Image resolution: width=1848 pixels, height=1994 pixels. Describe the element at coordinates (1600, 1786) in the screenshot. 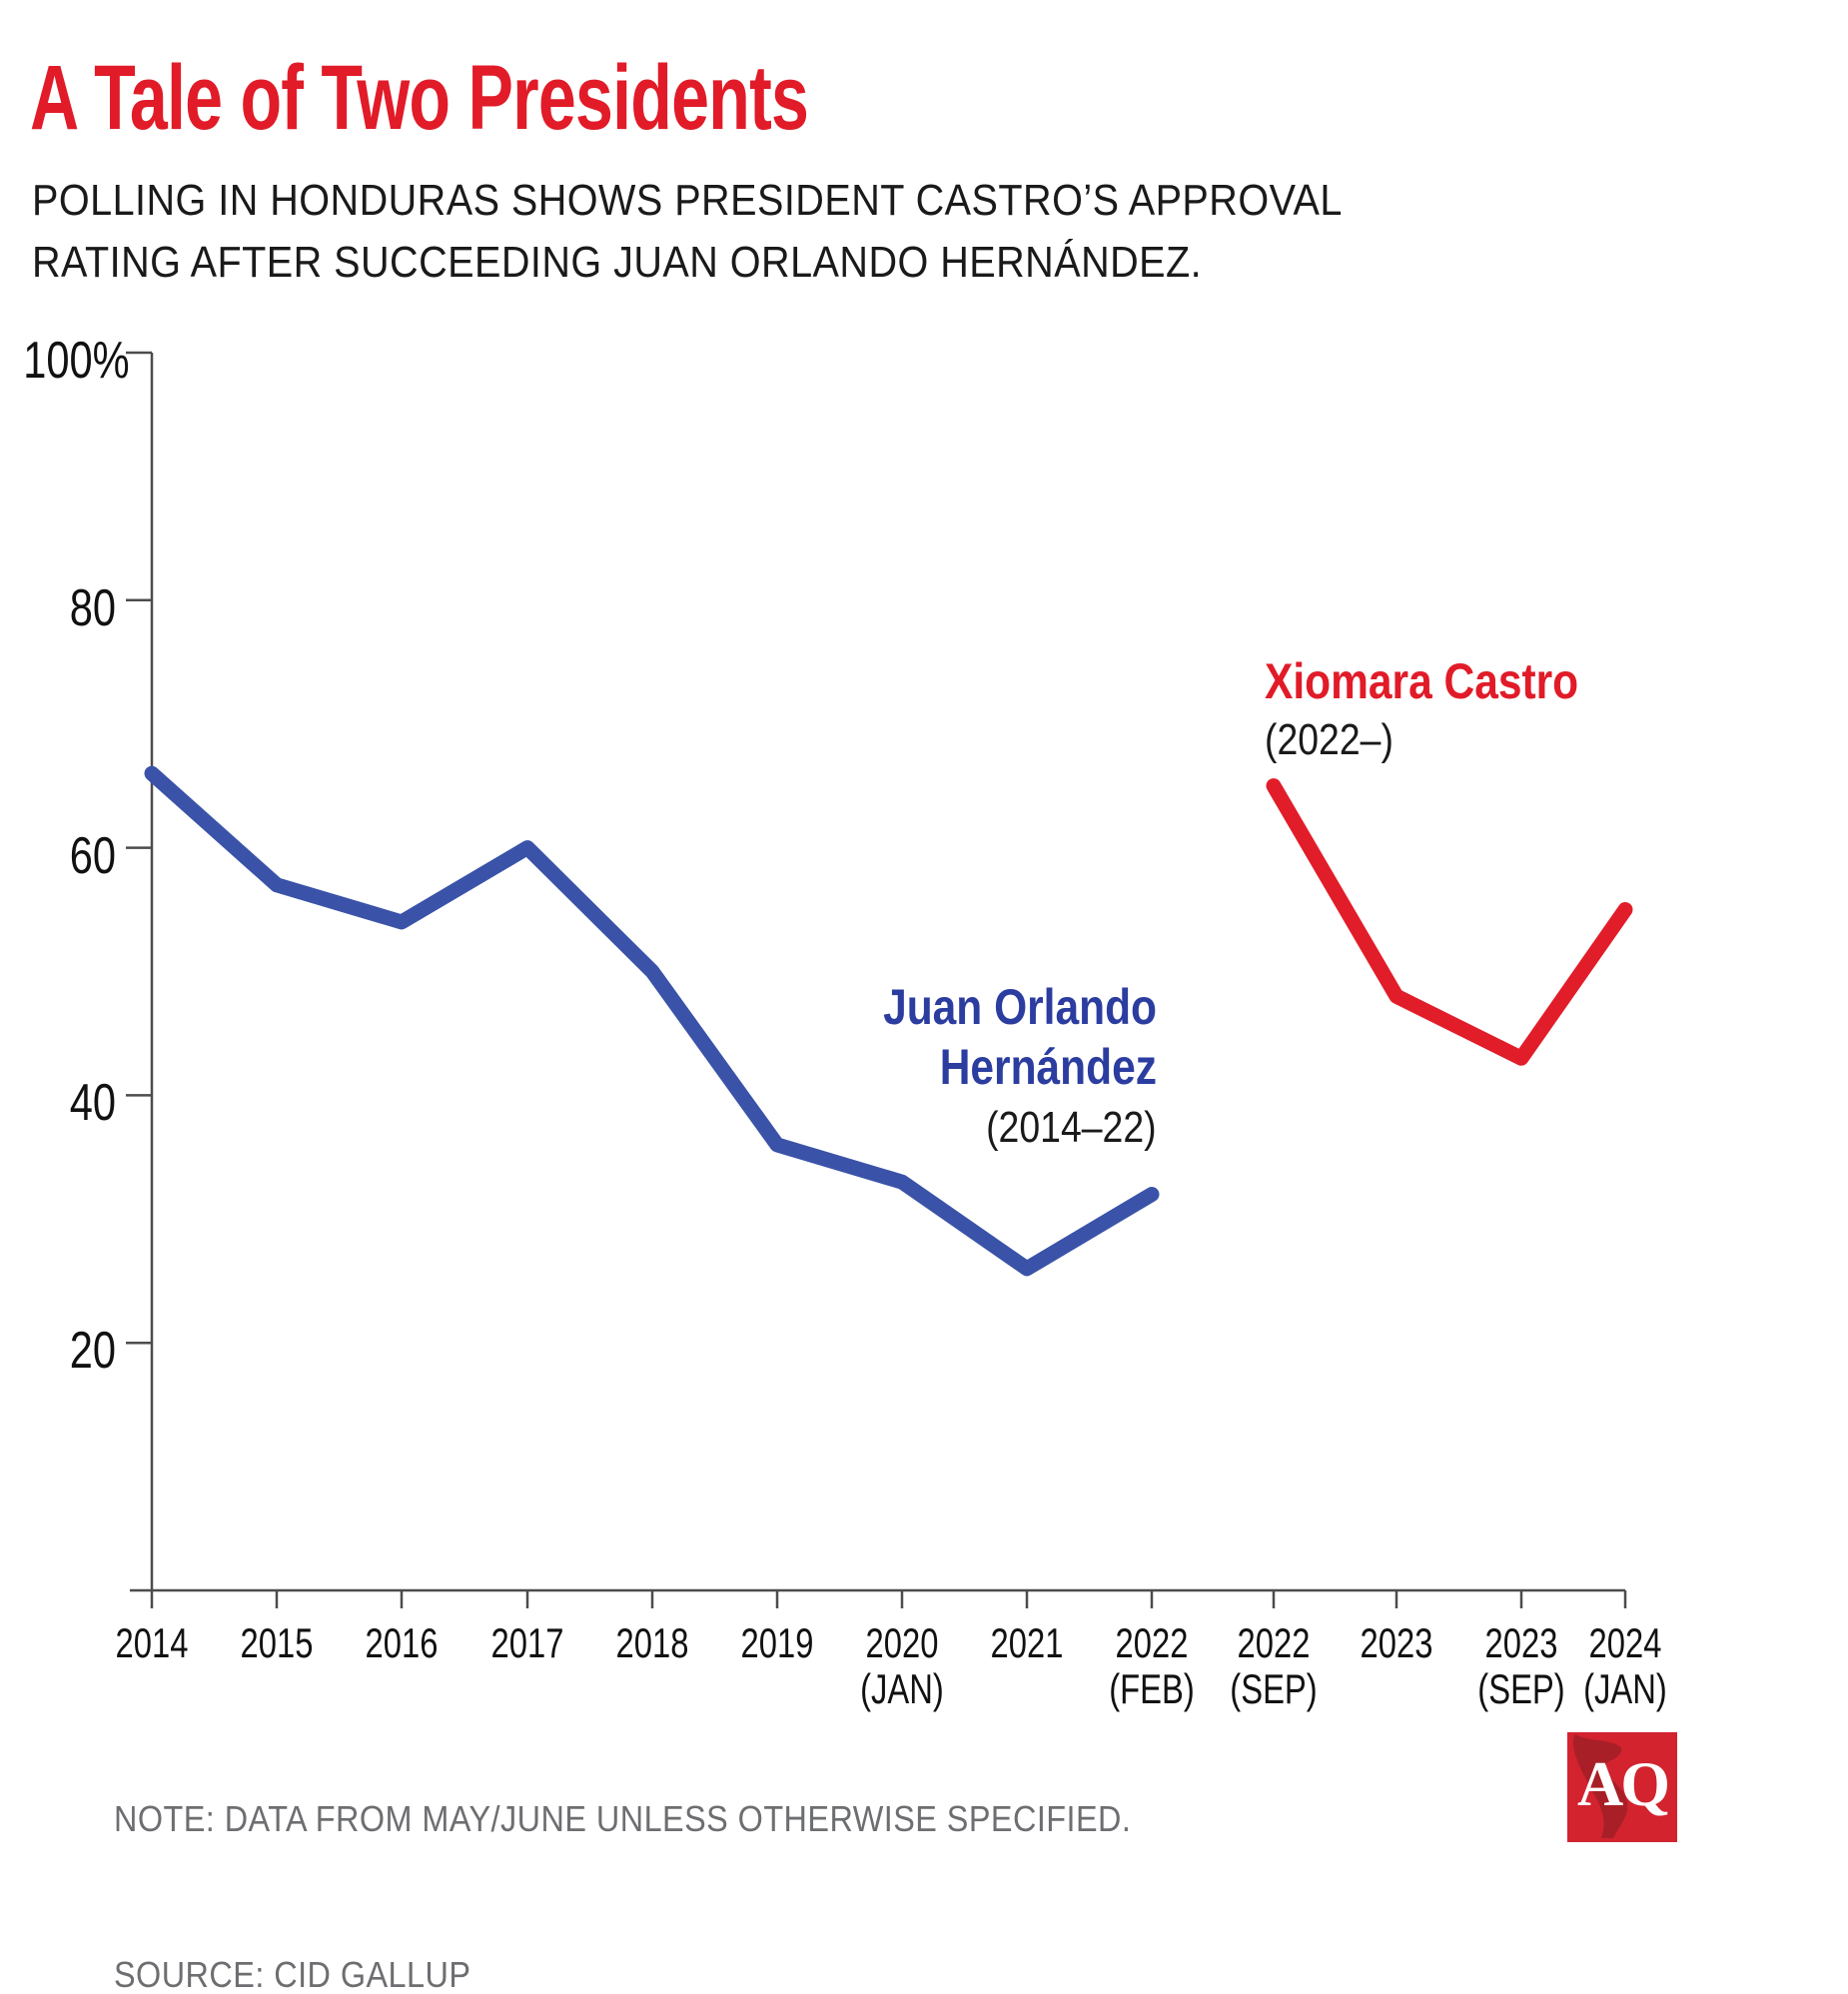

I see `americas-map-shape` at that location.